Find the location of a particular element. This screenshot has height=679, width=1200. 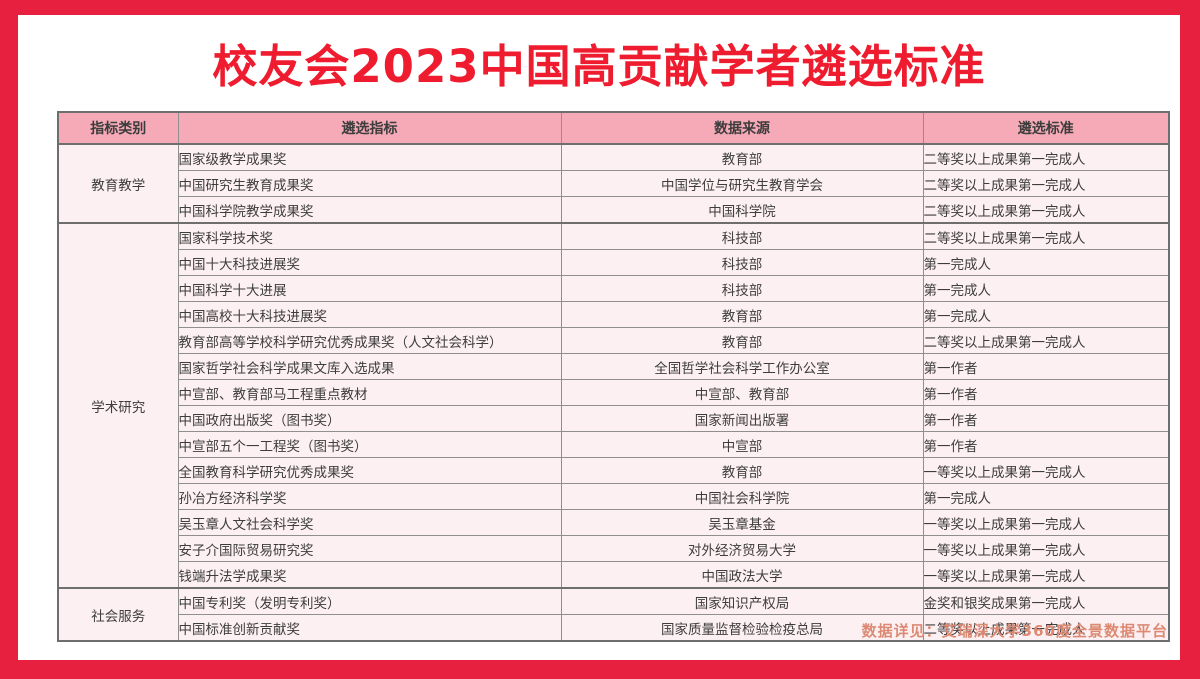

header-row: 指标类别 遴选指标 数据来源 遴选标准 is located at coordinates (613, 128).